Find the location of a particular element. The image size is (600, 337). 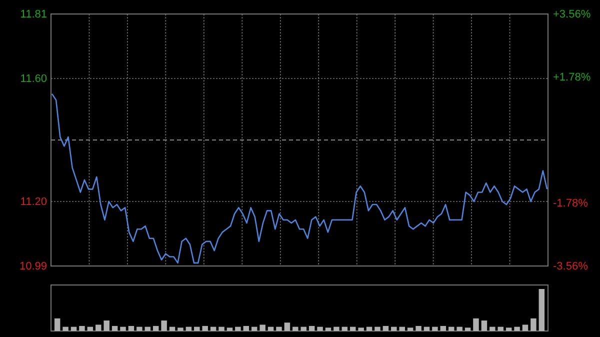

y-tick-label: 10.99 is located at coordinates (33, 266).